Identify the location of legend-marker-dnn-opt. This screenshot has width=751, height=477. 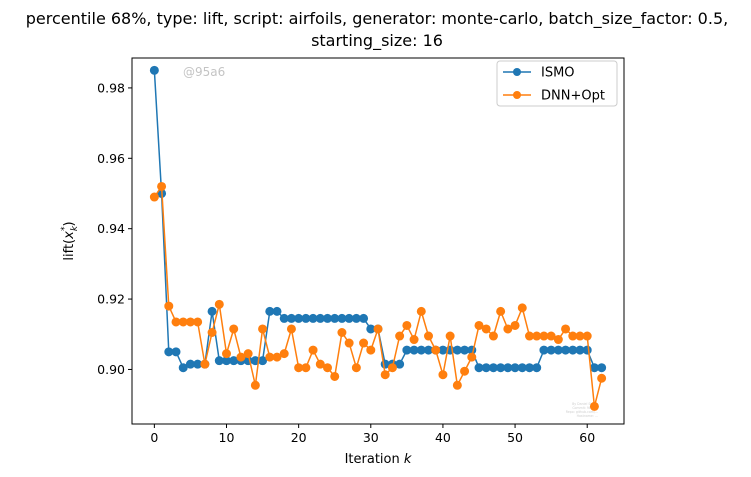
(517, 95).